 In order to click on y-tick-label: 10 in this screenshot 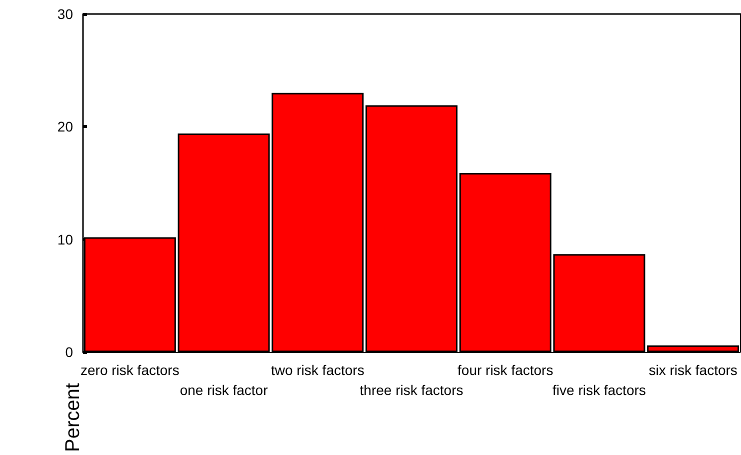, I will do `click(65, 239)`.